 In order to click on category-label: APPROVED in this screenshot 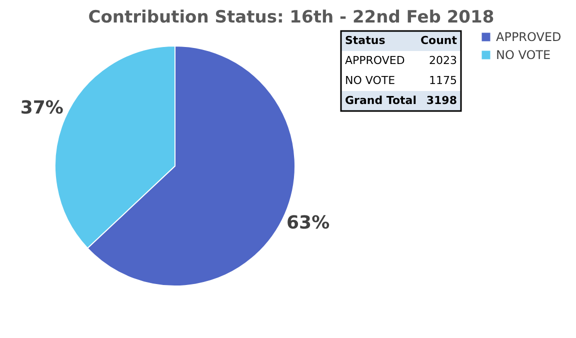, I will do `click(375, 60)`.